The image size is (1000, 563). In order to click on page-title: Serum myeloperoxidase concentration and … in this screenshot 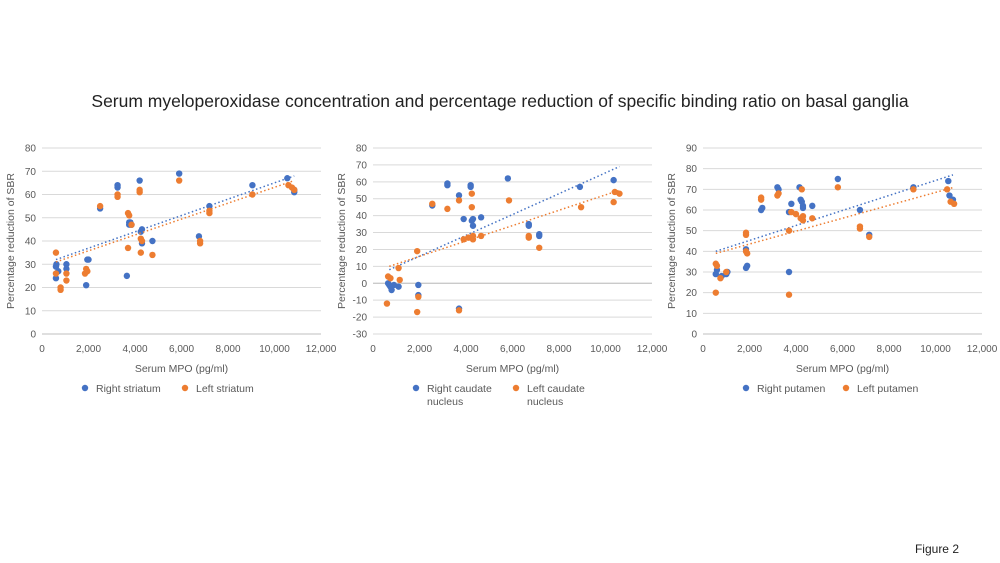, I will do `click(500, 101)`.